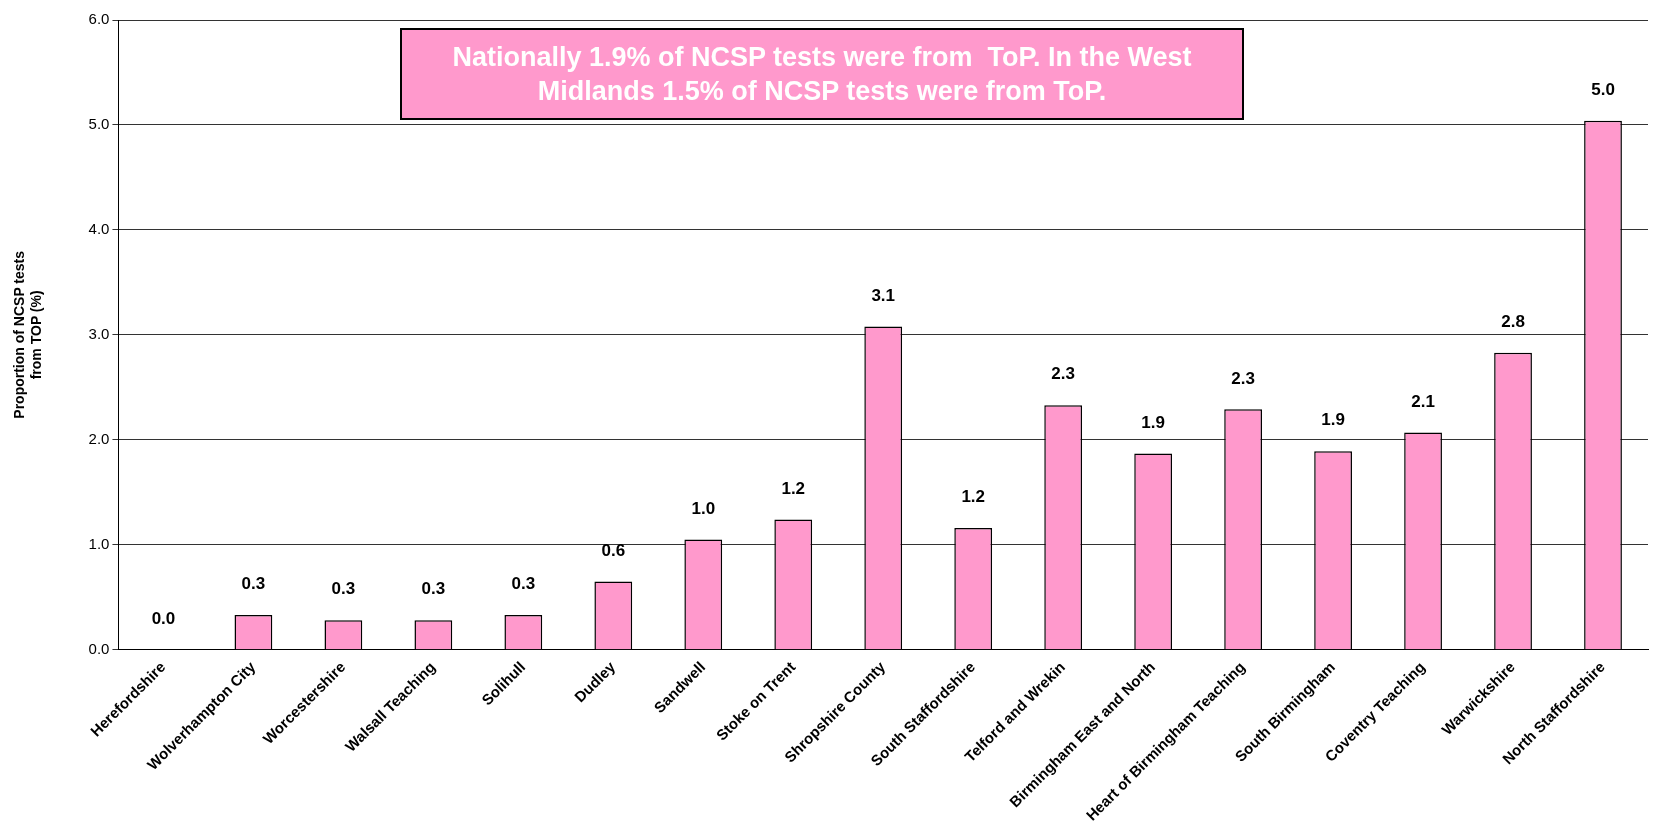 The width and height of the screenshot is (1680, 840). Describe the element at coordinates (99, 19) in the screenshot. I see `y-tick-label: 6.0` at that location.